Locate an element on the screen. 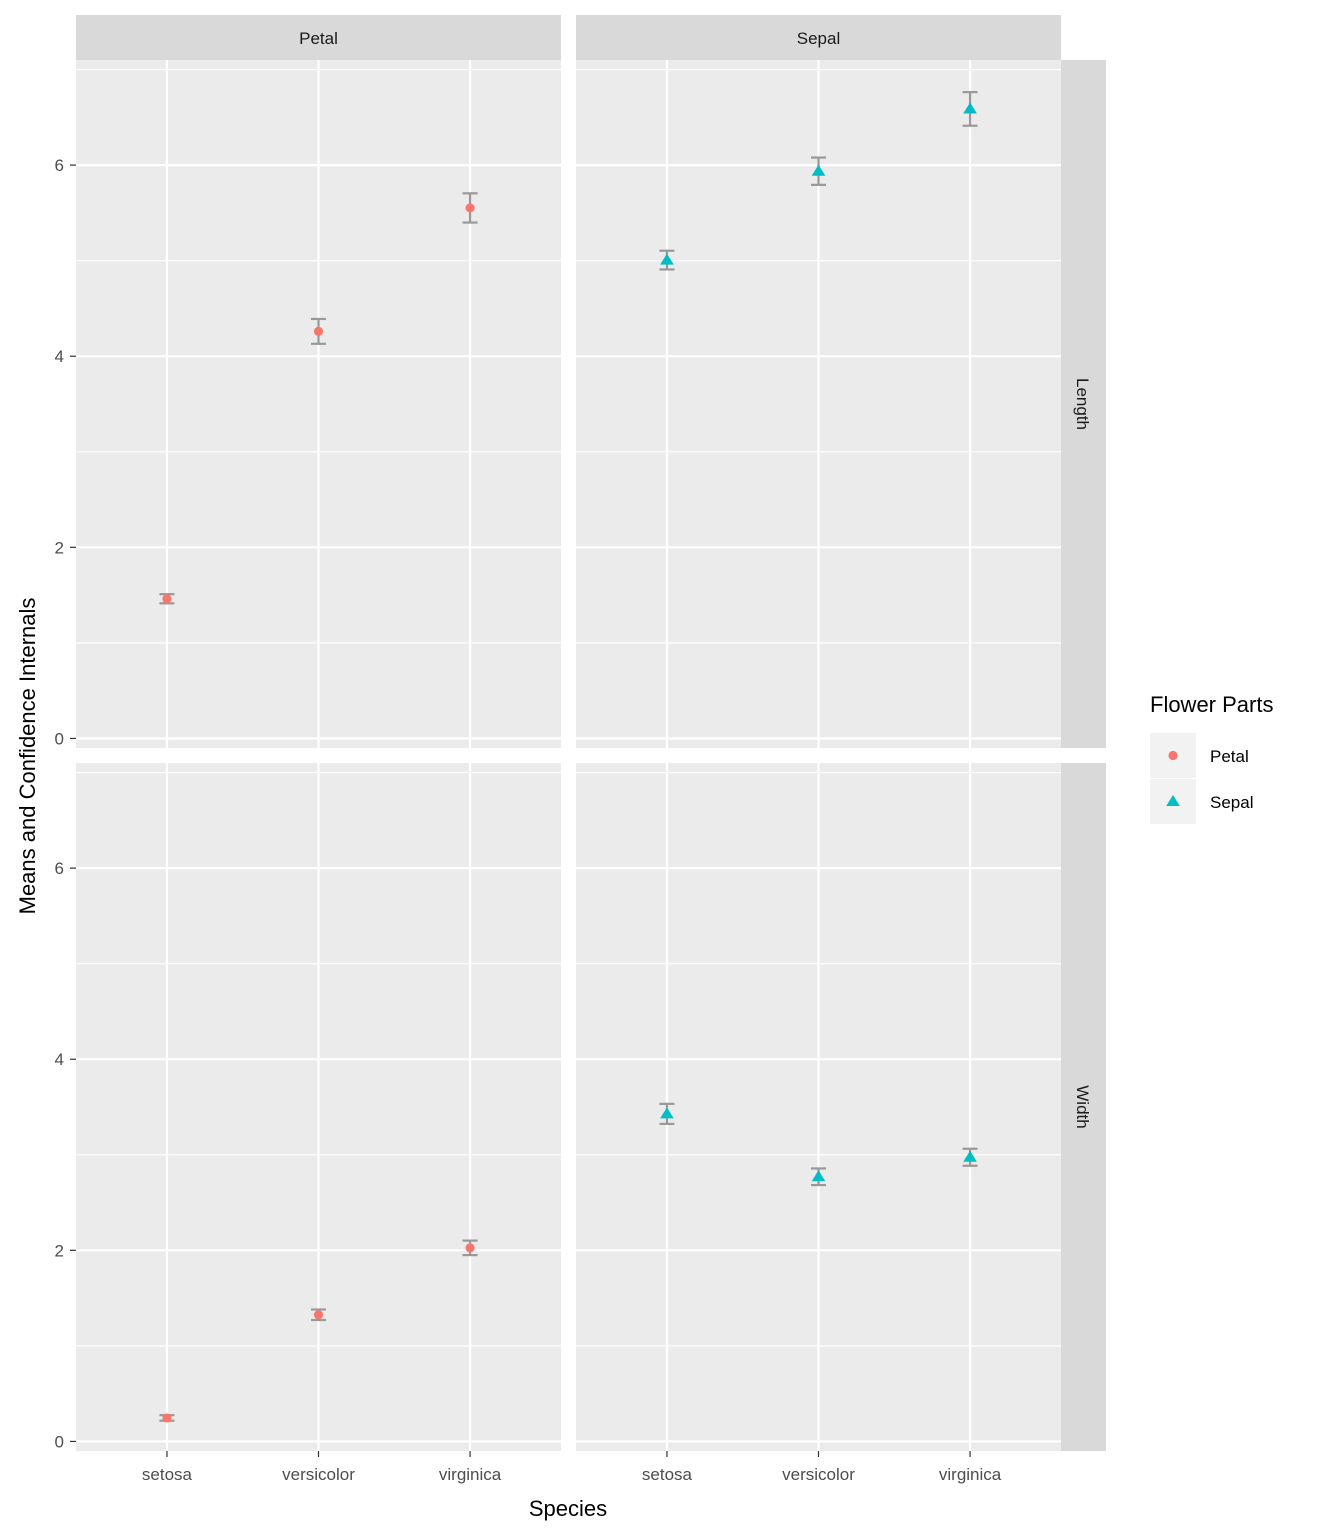  data-point-petal-width-virginica is located at coordinates (470, 1248).